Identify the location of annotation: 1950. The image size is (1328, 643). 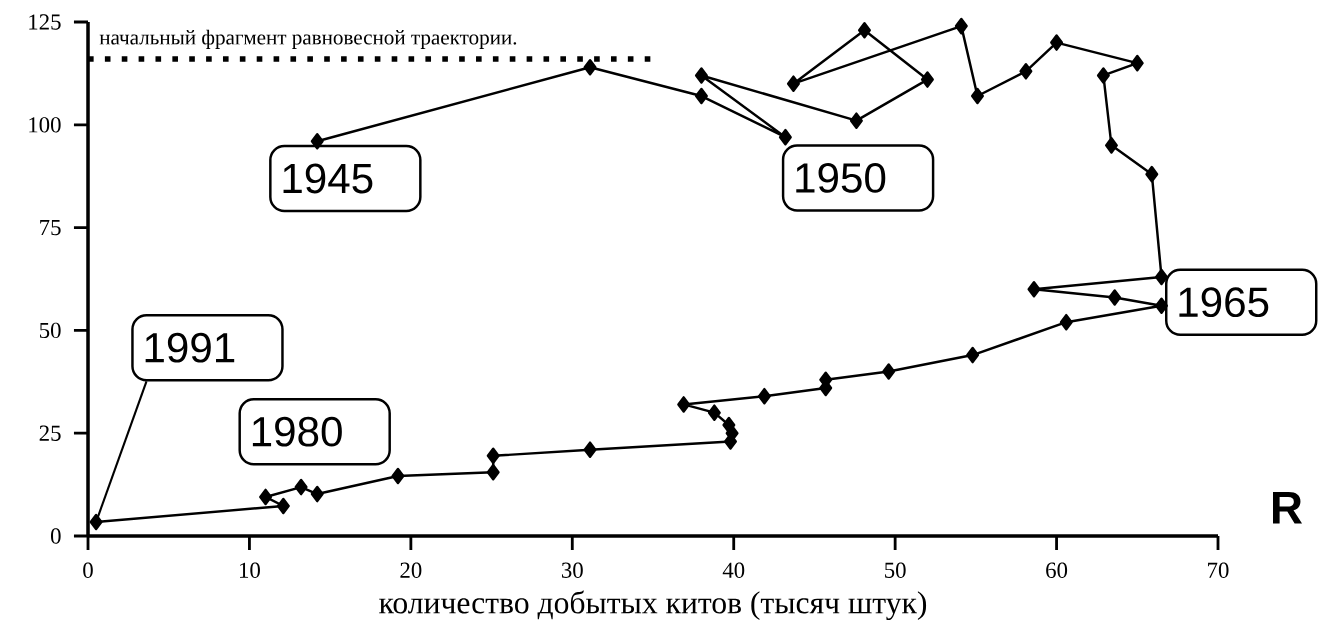
(841, 177).